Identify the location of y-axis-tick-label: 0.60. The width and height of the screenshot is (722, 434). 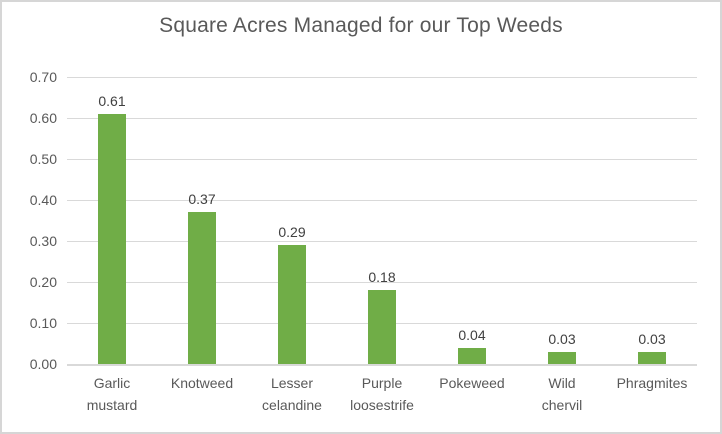
(43, 118).